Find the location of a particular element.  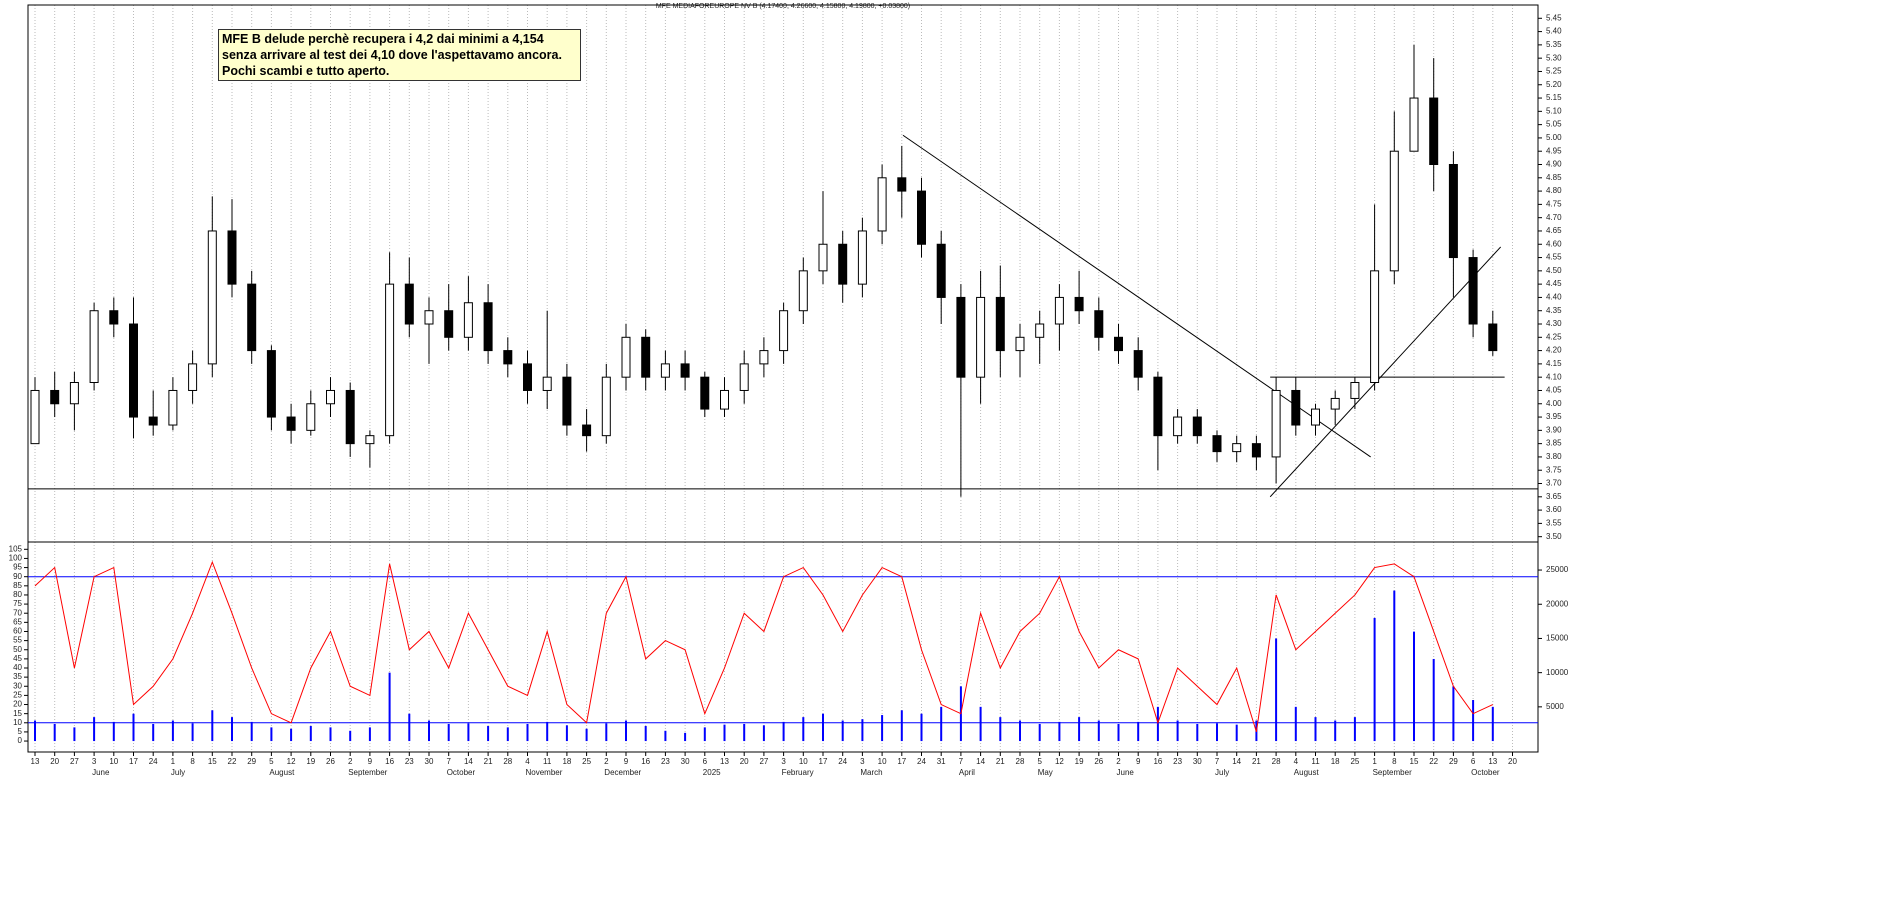

x-tick-label: 7 is located at coordinates (1217, 761).